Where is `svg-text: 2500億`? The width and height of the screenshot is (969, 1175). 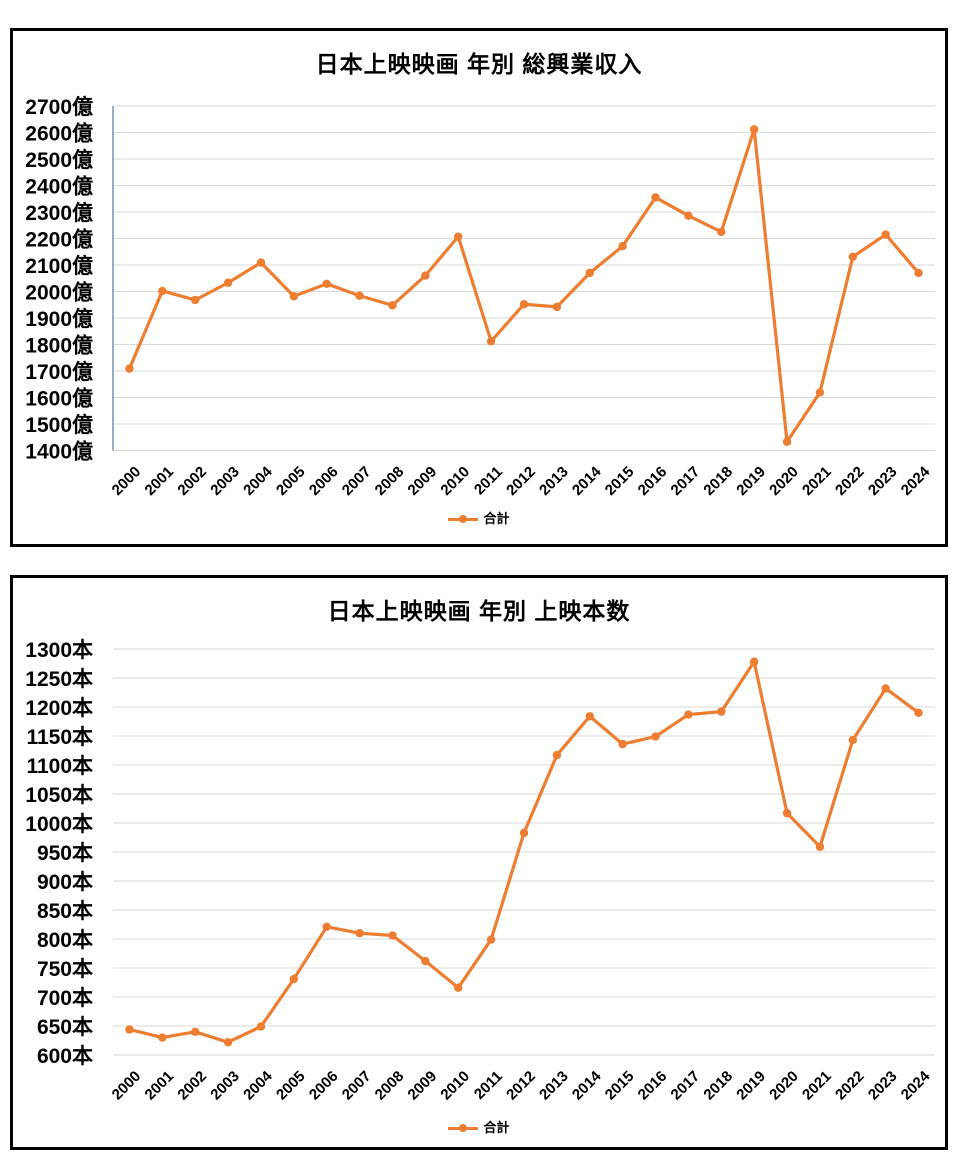 svg-text: 2500億 is located at coordinates (59, 160).